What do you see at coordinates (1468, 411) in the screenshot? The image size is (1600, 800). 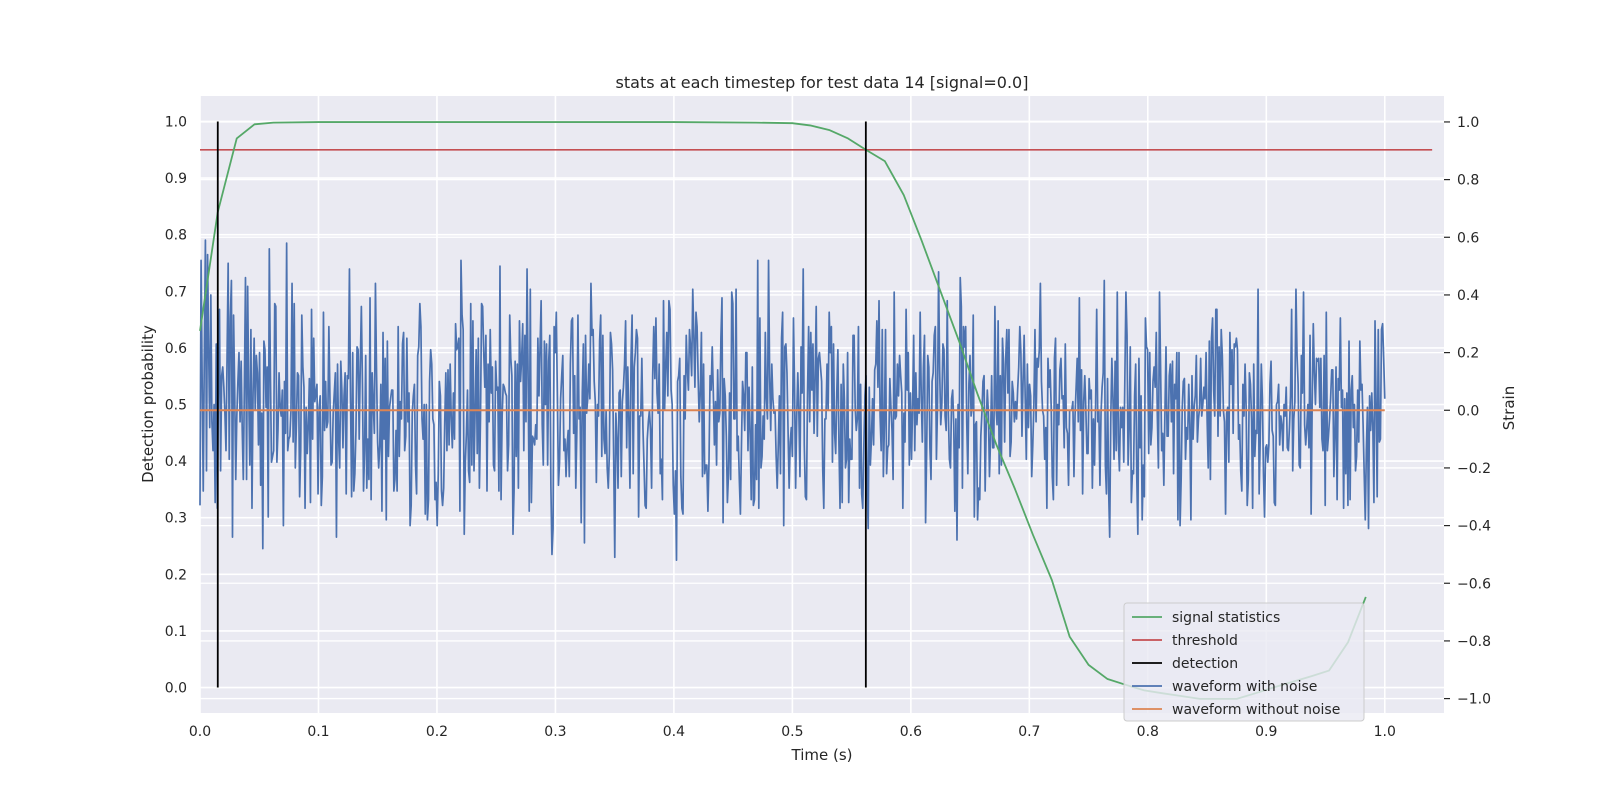 I see `y-right-tick-label: 0.0` at bounding box center [1468, 411].